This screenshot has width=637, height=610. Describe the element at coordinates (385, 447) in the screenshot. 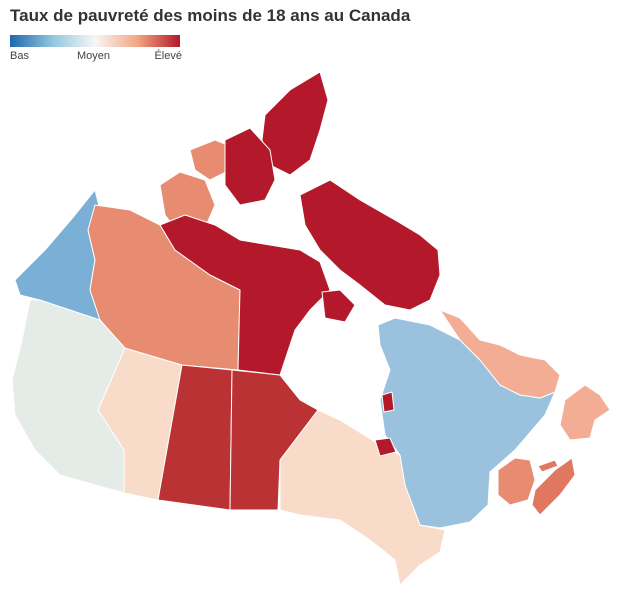

I see `territory-nu-akimiski` at that location.